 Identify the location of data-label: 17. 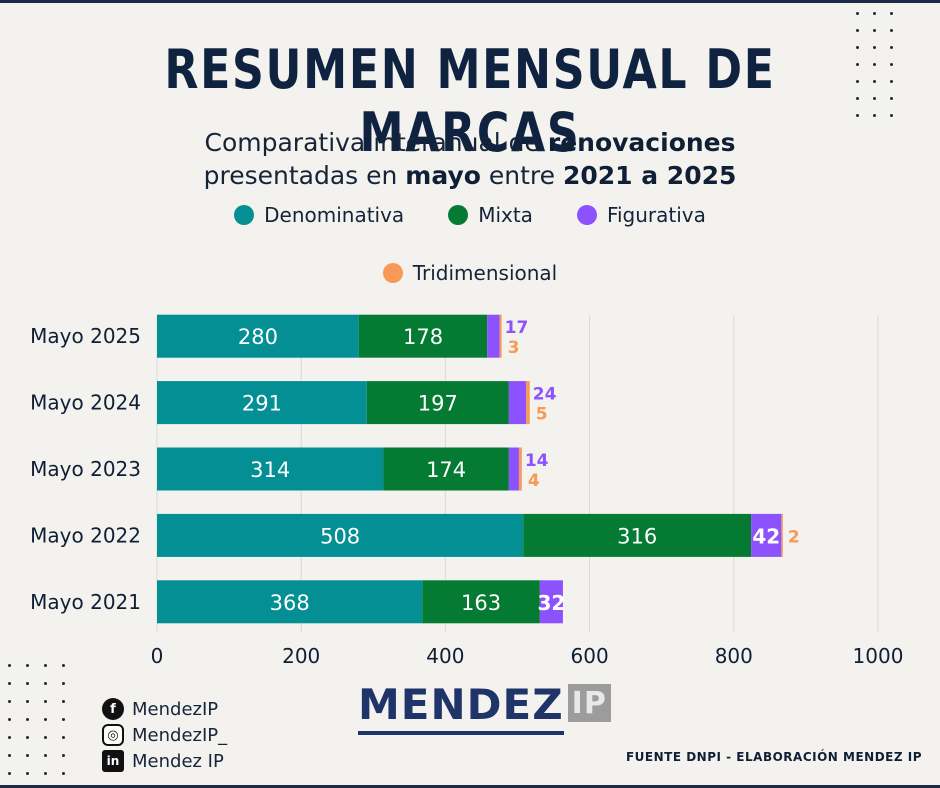
(517, 328).